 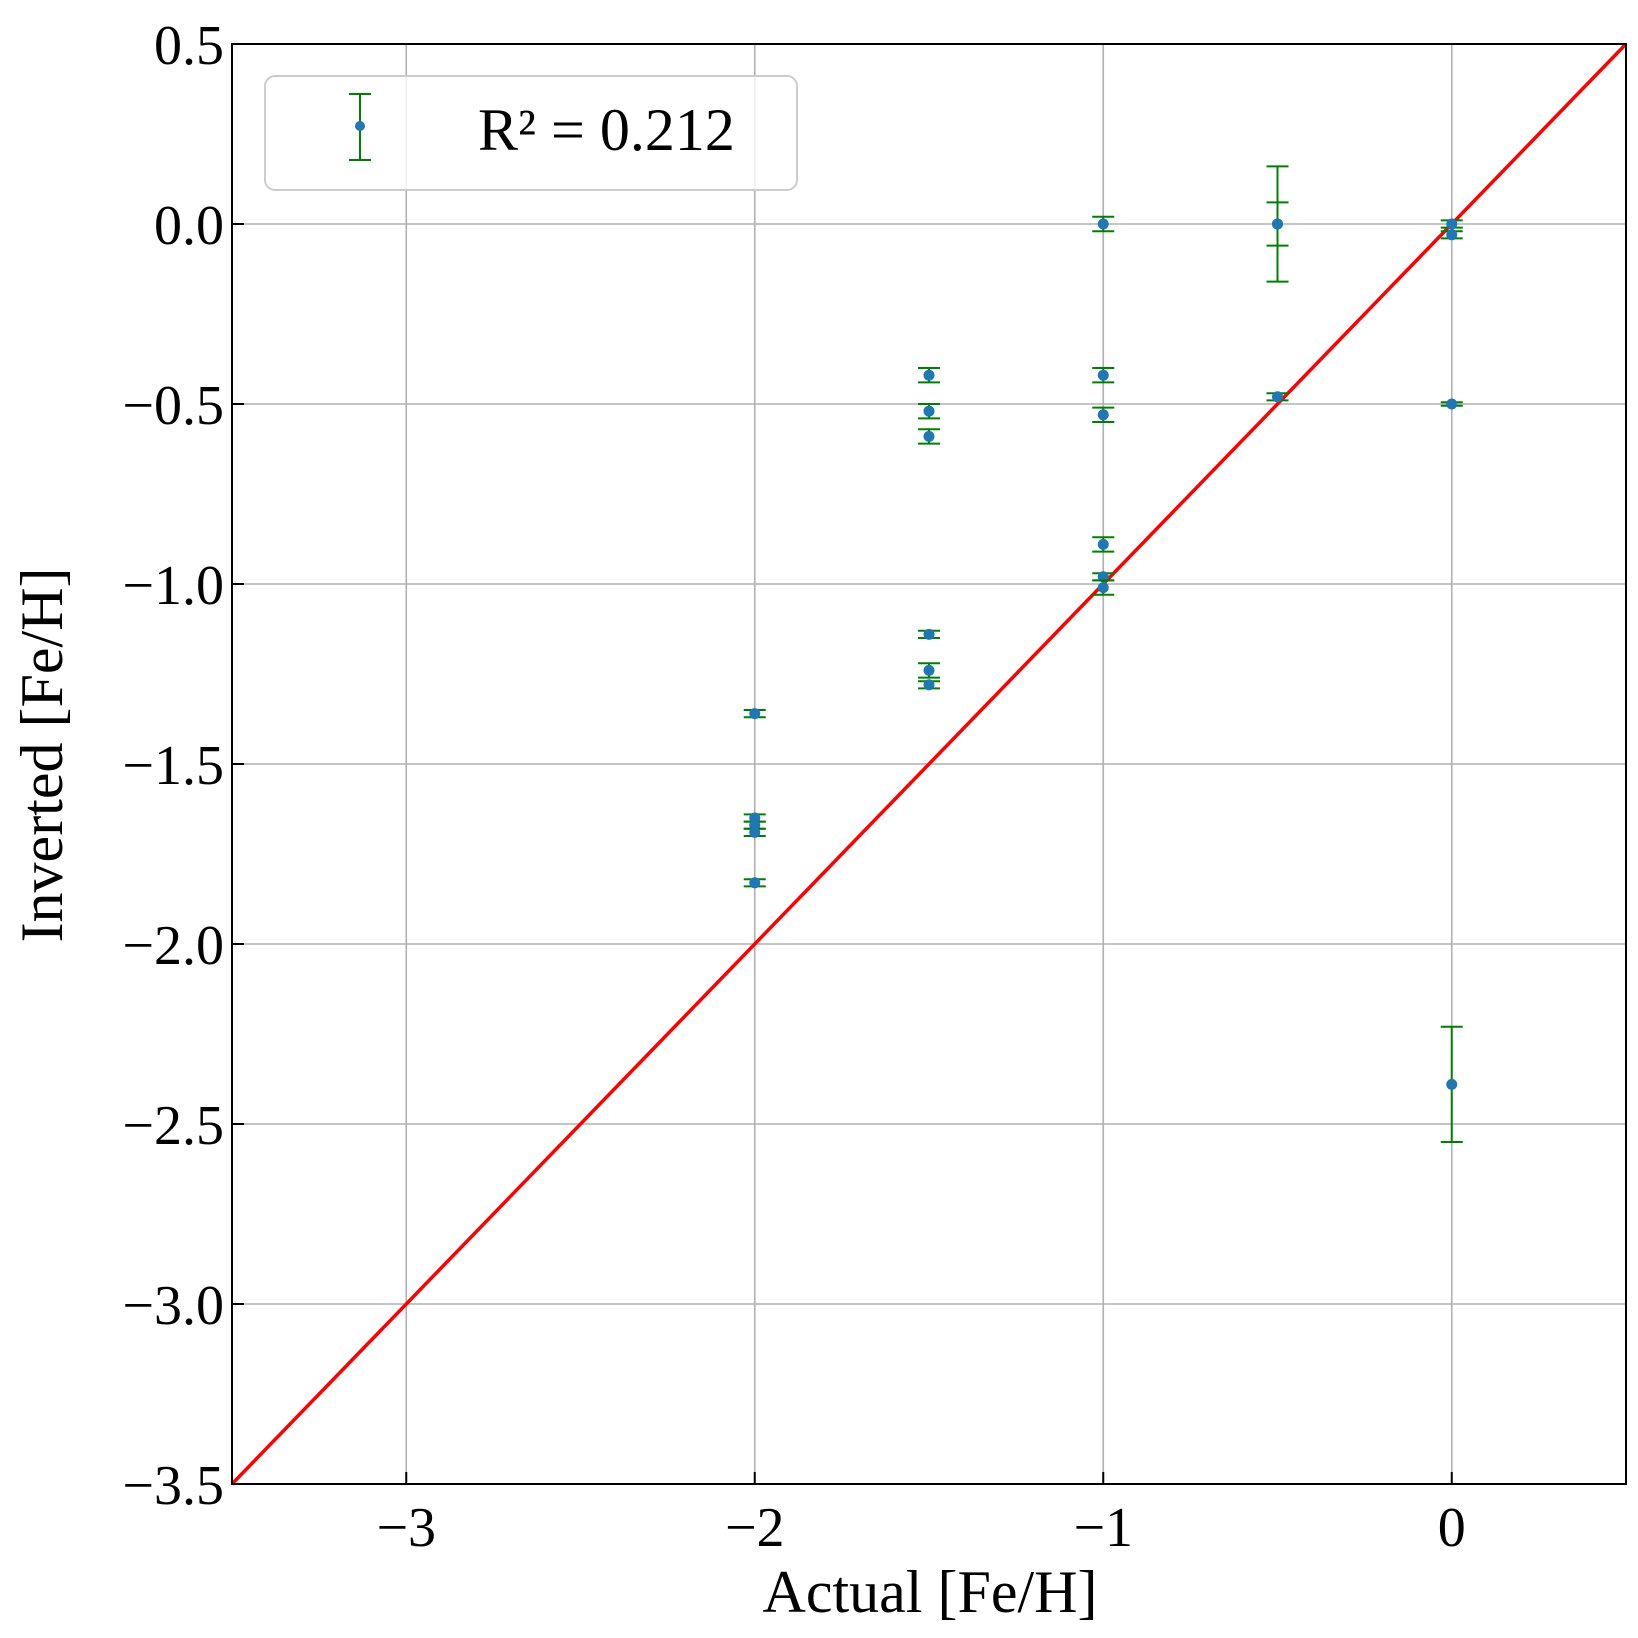 I want to click on y-tick-label: −0.5, so click(x=173, y=406).